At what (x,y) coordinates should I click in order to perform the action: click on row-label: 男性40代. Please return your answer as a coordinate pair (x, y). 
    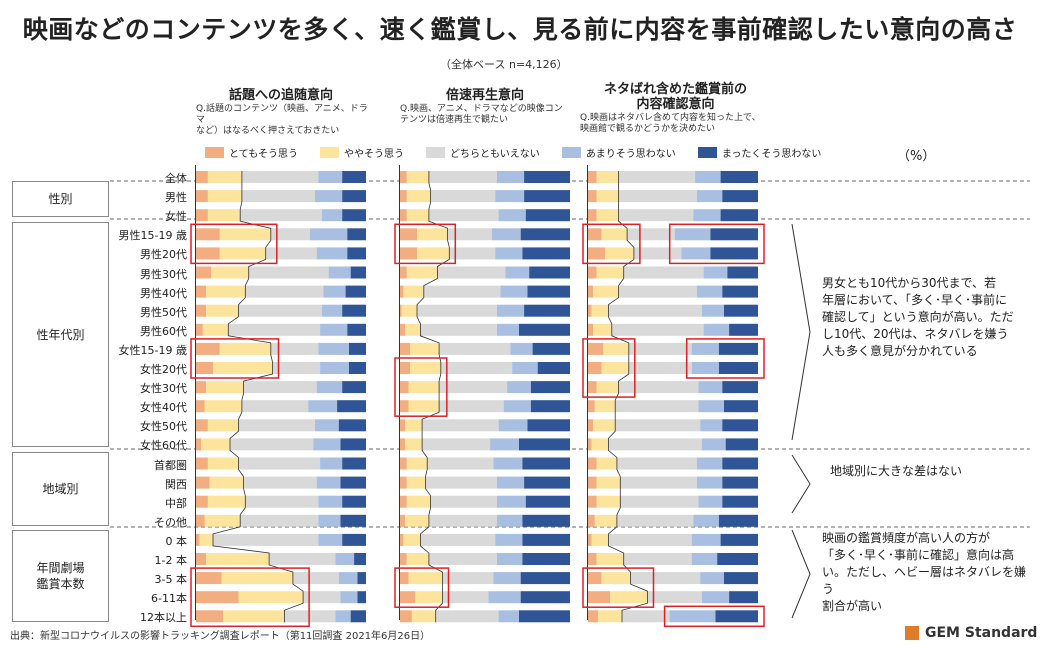
    Looking at the image, I should click on (163, 293).